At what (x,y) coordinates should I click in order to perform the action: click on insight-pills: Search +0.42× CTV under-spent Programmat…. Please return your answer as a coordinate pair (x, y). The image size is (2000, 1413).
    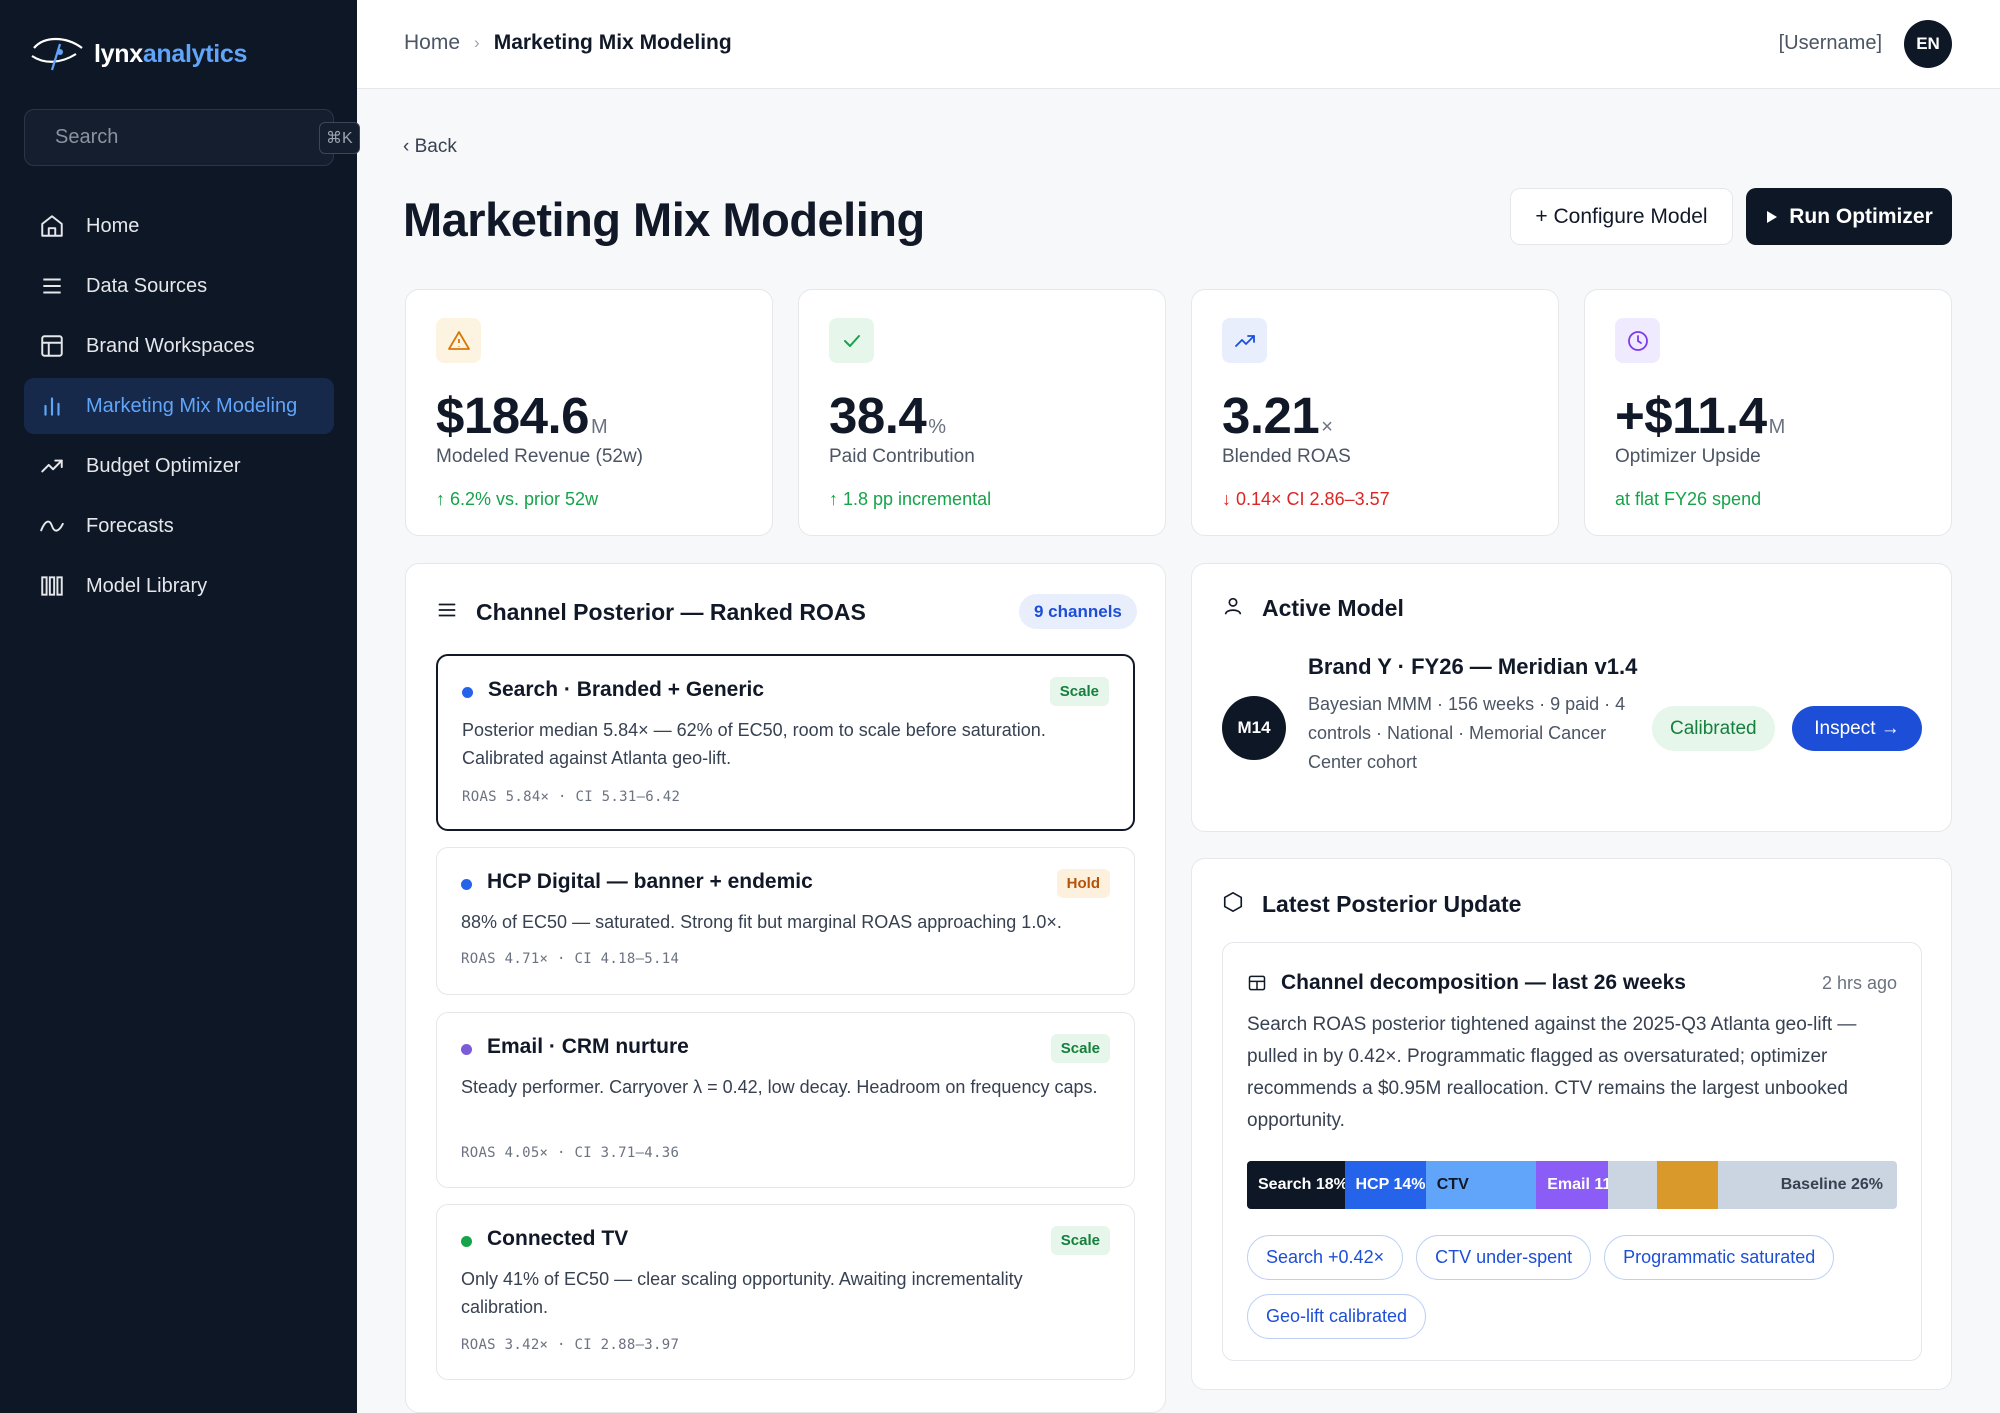
    Looking at the image, I should click on (1572, 1287).